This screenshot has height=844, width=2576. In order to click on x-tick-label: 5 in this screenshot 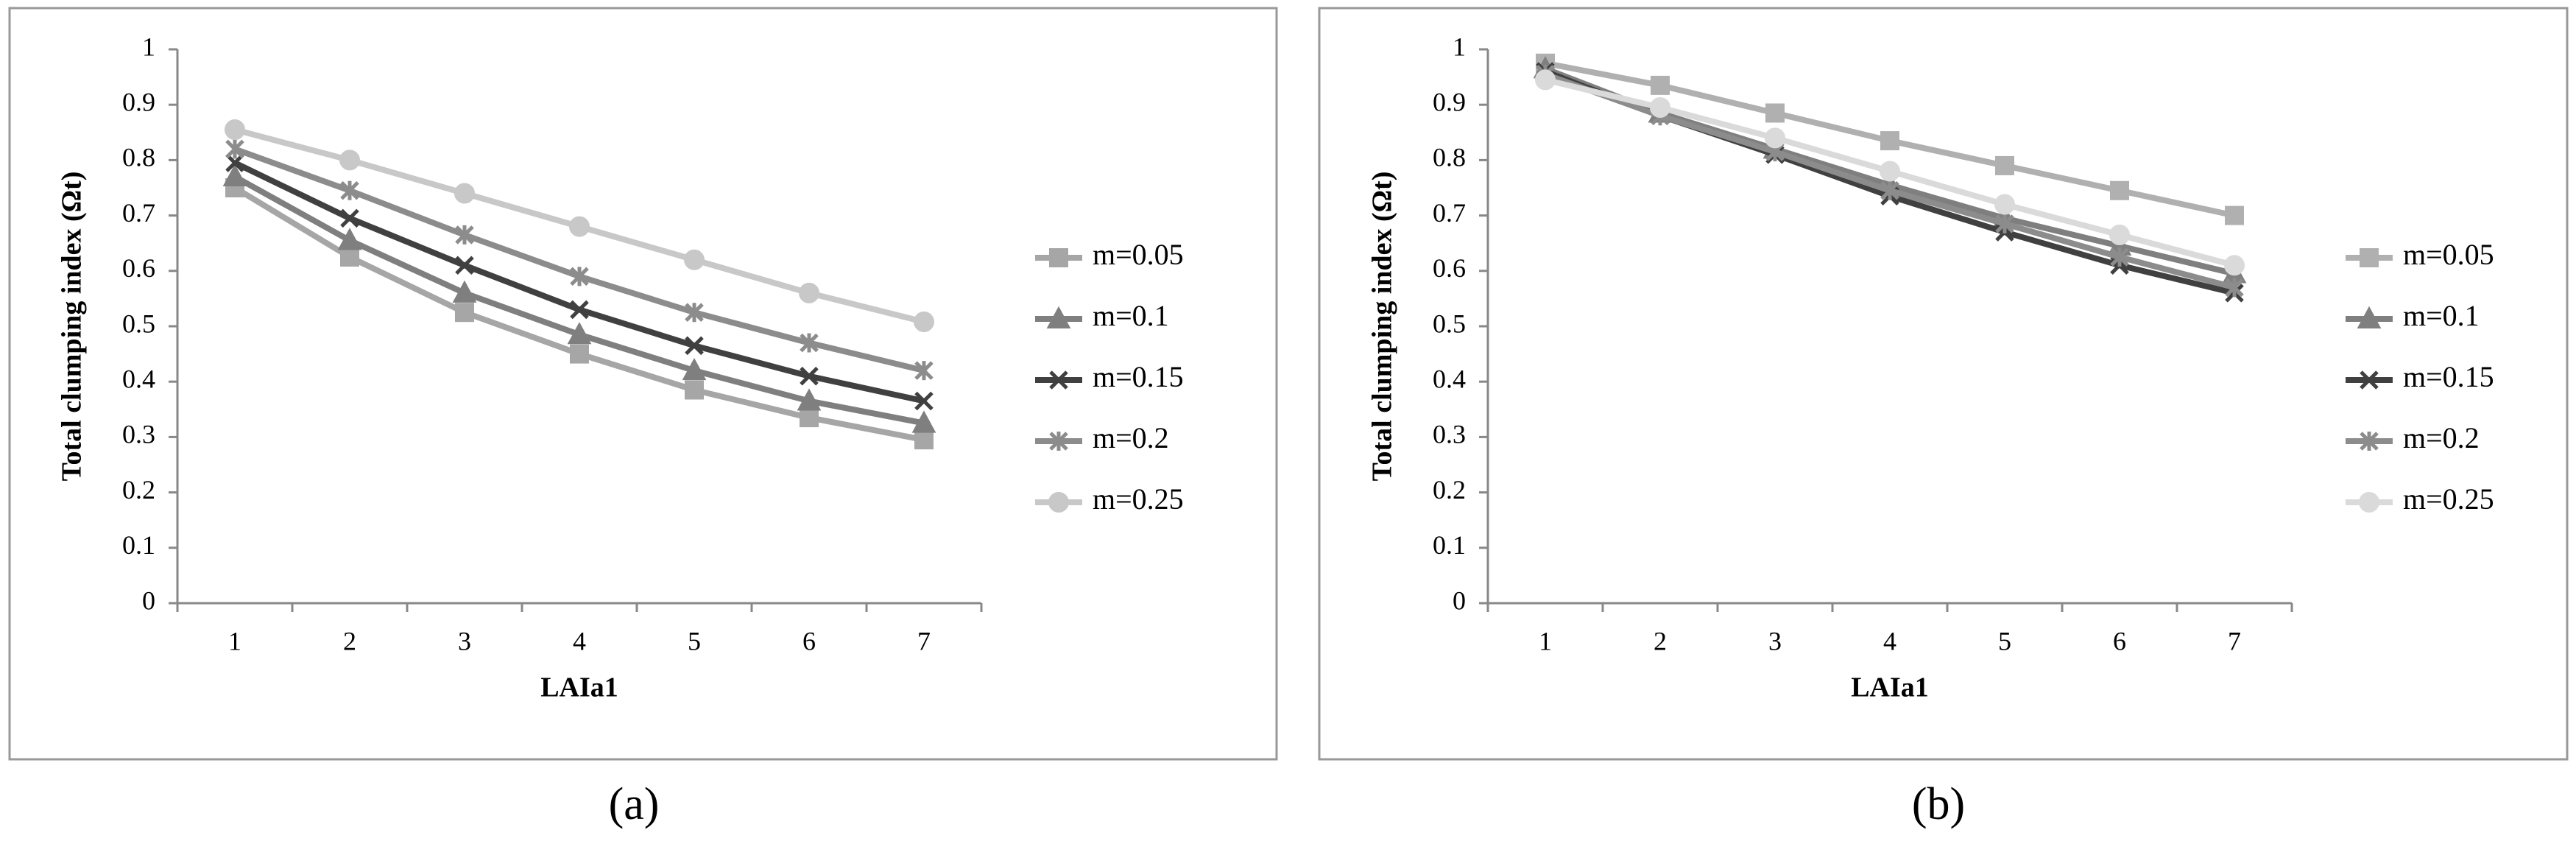, I will do `click(694, 640)`.